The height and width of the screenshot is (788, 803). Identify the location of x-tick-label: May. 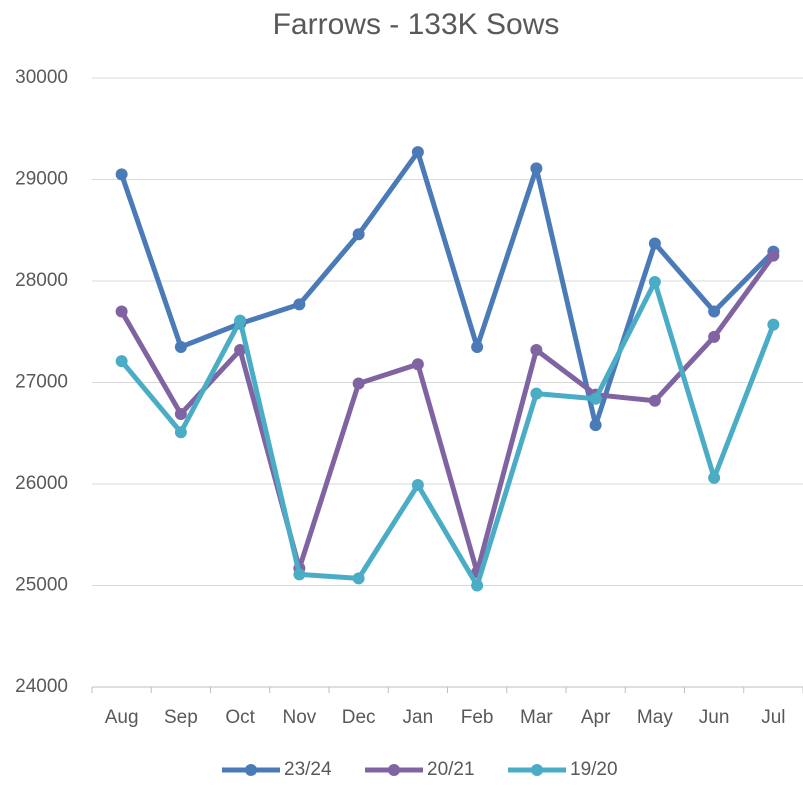
(655, 717).